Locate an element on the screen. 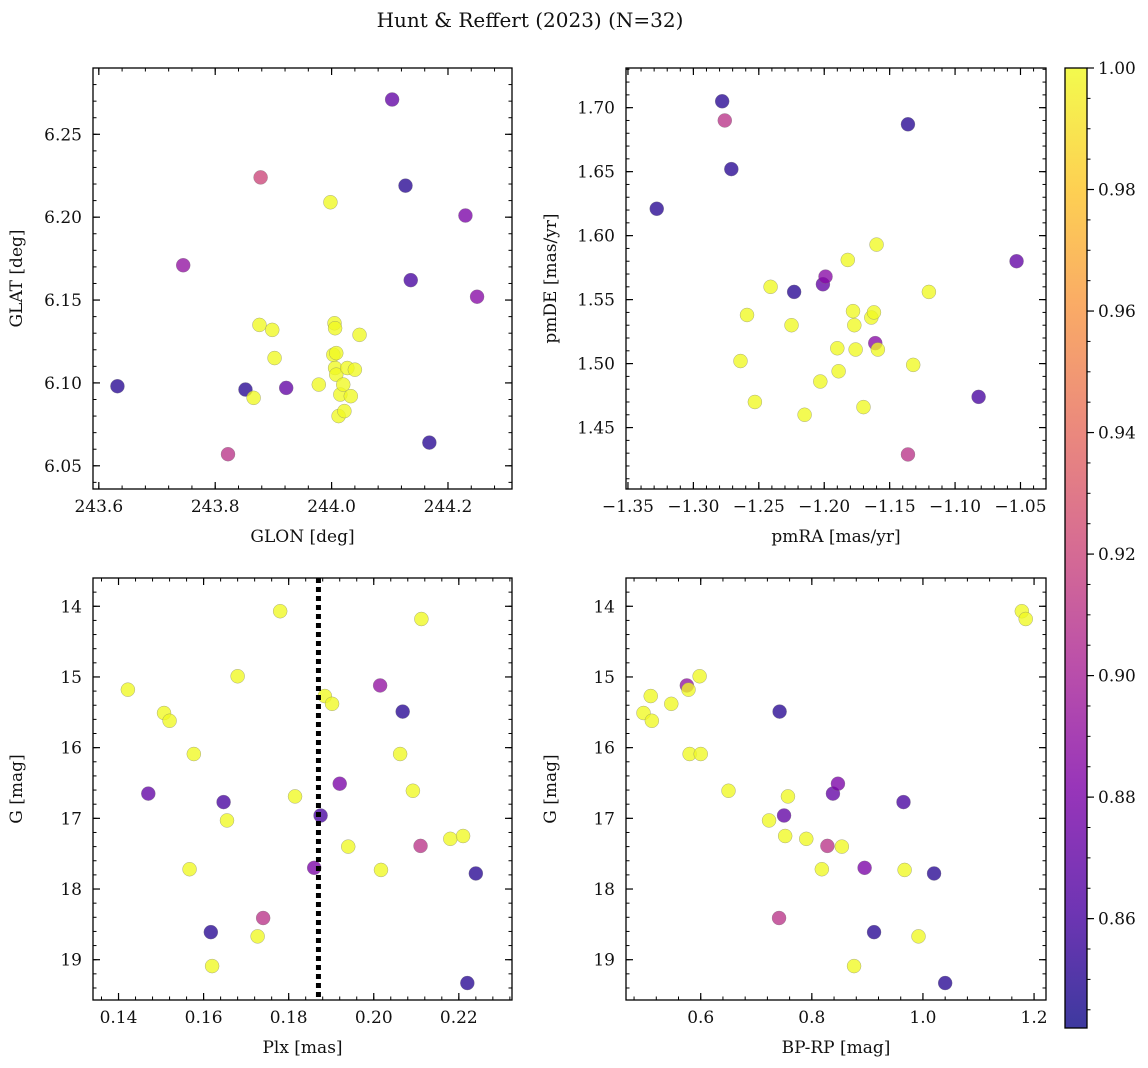  y-tick-label: 19 is located at coordinates (604, 961).